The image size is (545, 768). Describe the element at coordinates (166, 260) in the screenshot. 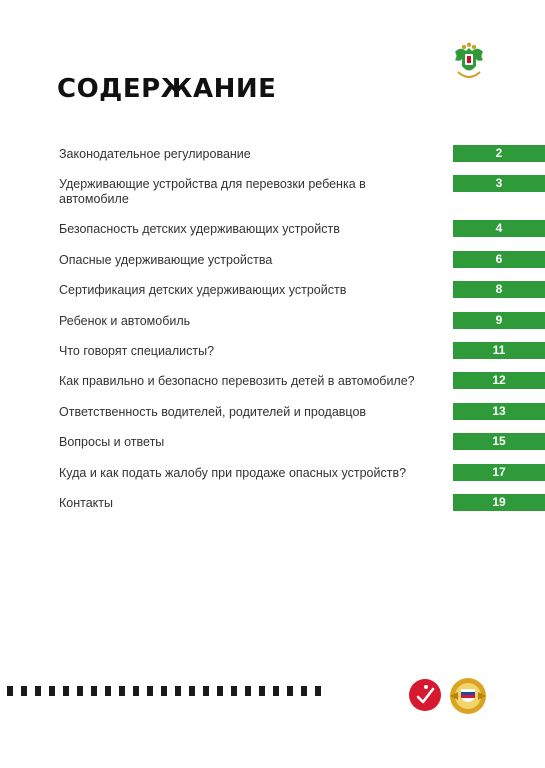

I see `toc-item-label: Опасные удерживающие устройства` at that location.